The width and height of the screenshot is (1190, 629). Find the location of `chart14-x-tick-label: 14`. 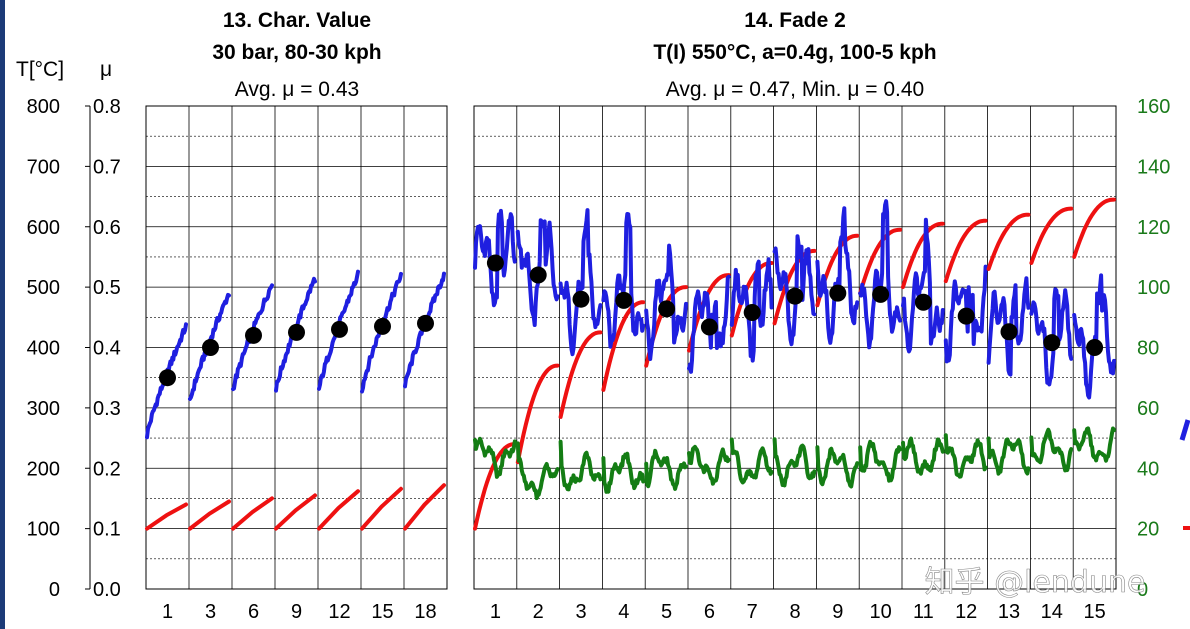

chart14-x-tick-label: 14 is located at coordinates (1052, 612).